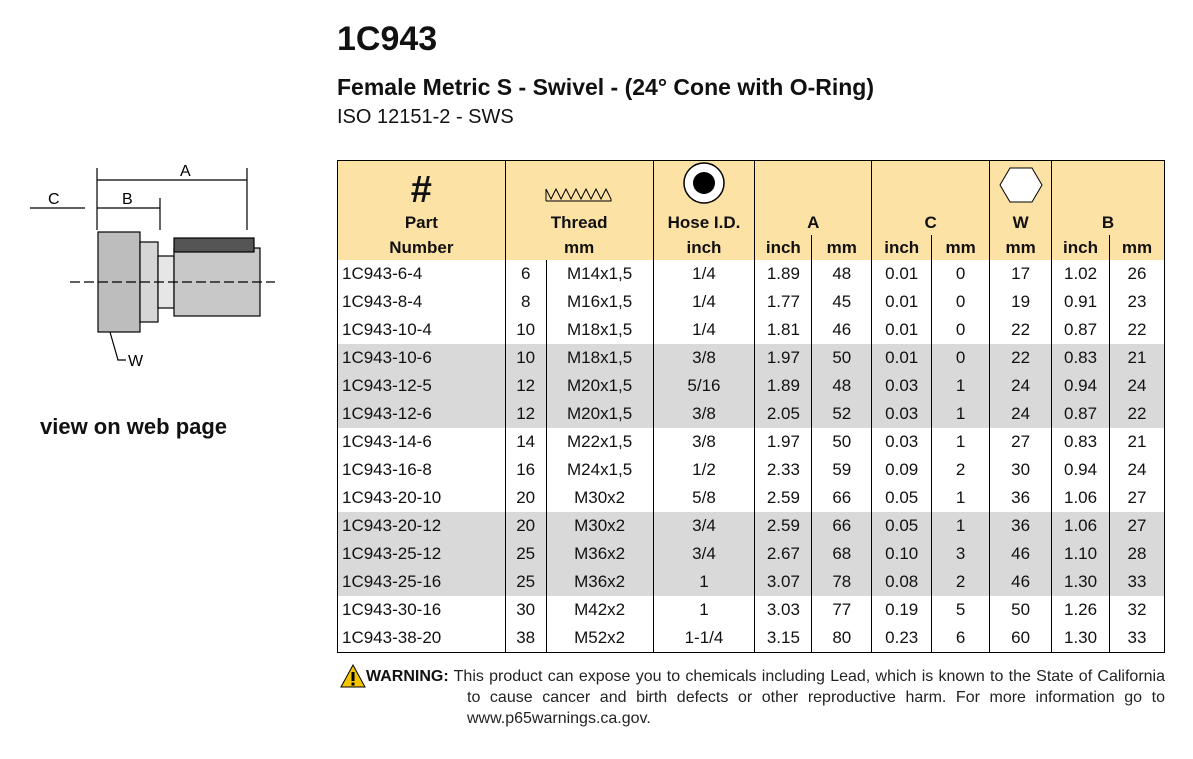 The width and height of the screenshot is (1193, 759). What do you see at coordinates (751, 554) in the screenshot?
I see `table-row: 1C943-25-12 25 M36x2 3/4 2.67 68 0.10 3 46 1.10 28` at bounding box center [751, 554].